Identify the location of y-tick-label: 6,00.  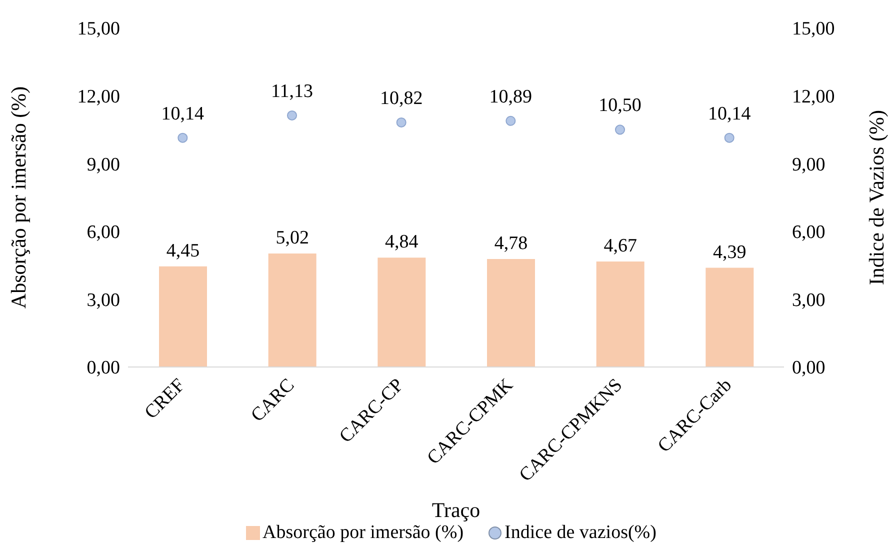
(103, 233).